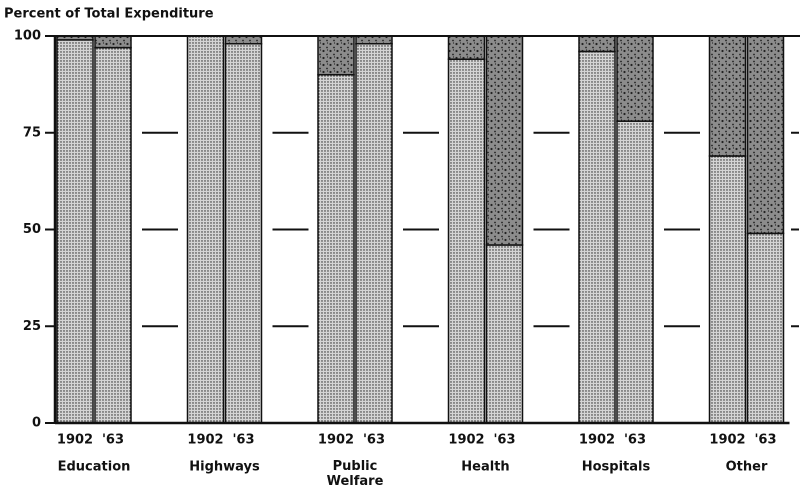 The height and width of the screenshot is (498, 804). I want to click on y-tick-label: 0, so click(36, 423).